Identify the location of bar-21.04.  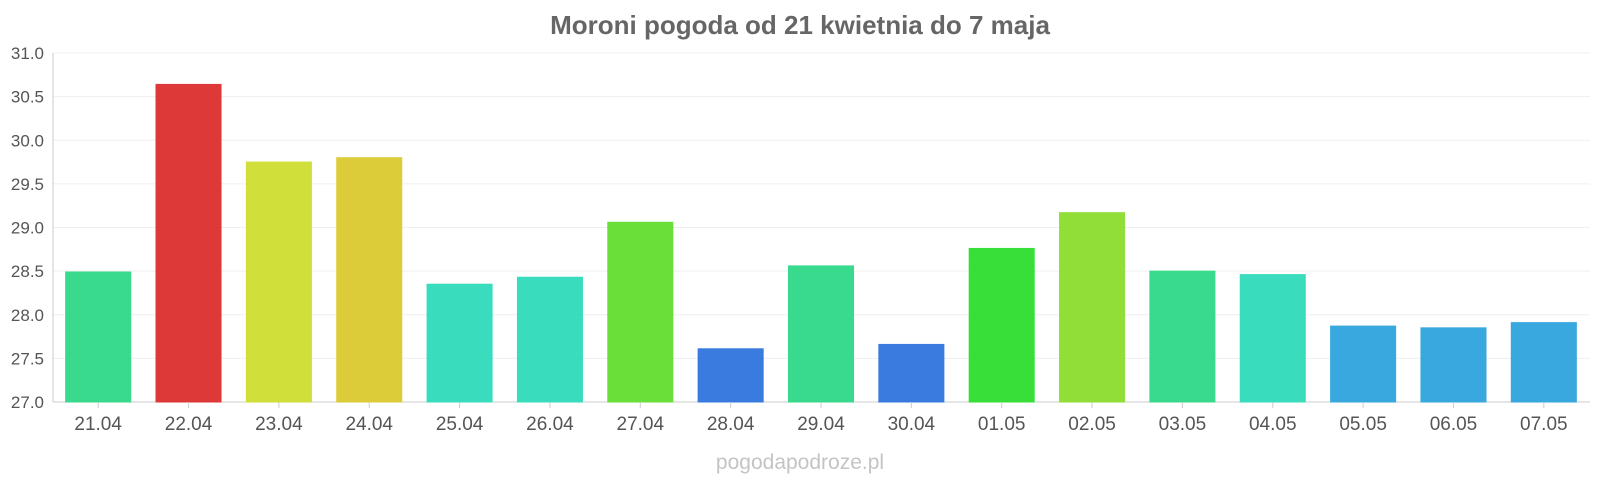
(98, 337).